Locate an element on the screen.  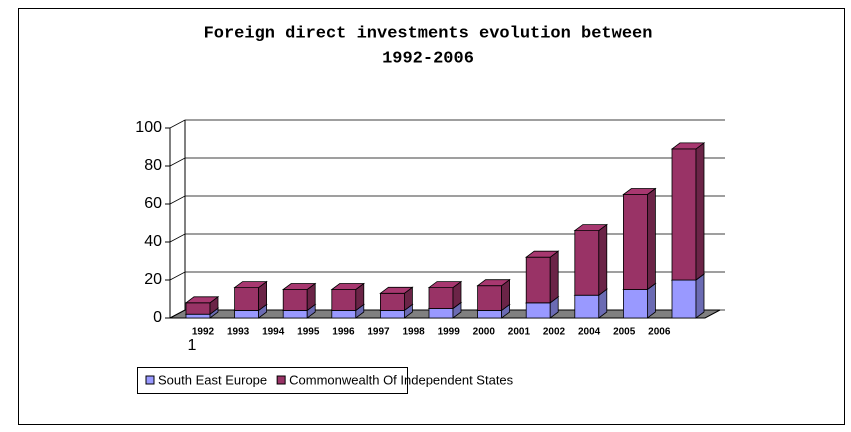
x-tick-label: 1992 is located at coordinates (203, 332).